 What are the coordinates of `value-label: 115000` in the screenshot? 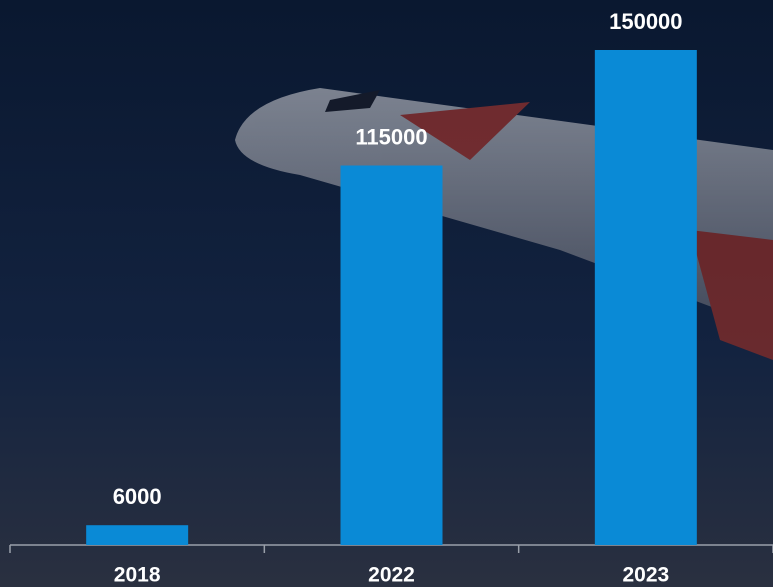 It's located at (391, 136).